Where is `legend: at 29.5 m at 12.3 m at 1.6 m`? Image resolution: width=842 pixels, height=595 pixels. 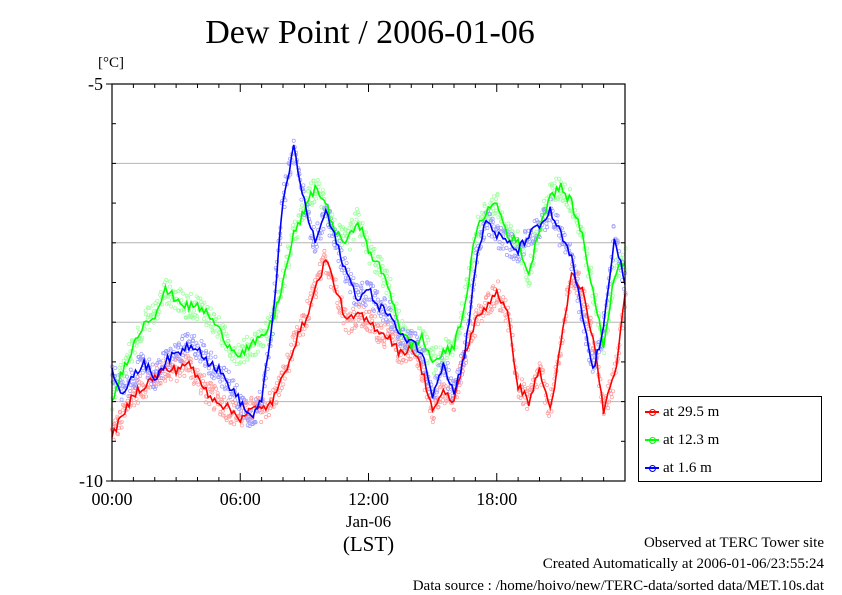
legend: at 29.5 m at 12.3 m at 1.6 m is located at coordinates (730, 439).